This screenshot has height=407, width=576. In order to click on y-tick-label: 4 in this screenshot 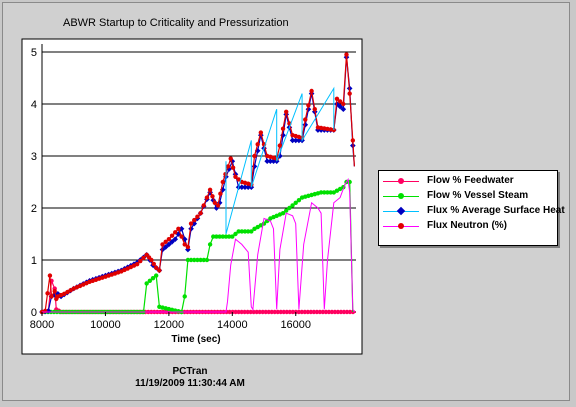, I will do `click(34, 105)`.